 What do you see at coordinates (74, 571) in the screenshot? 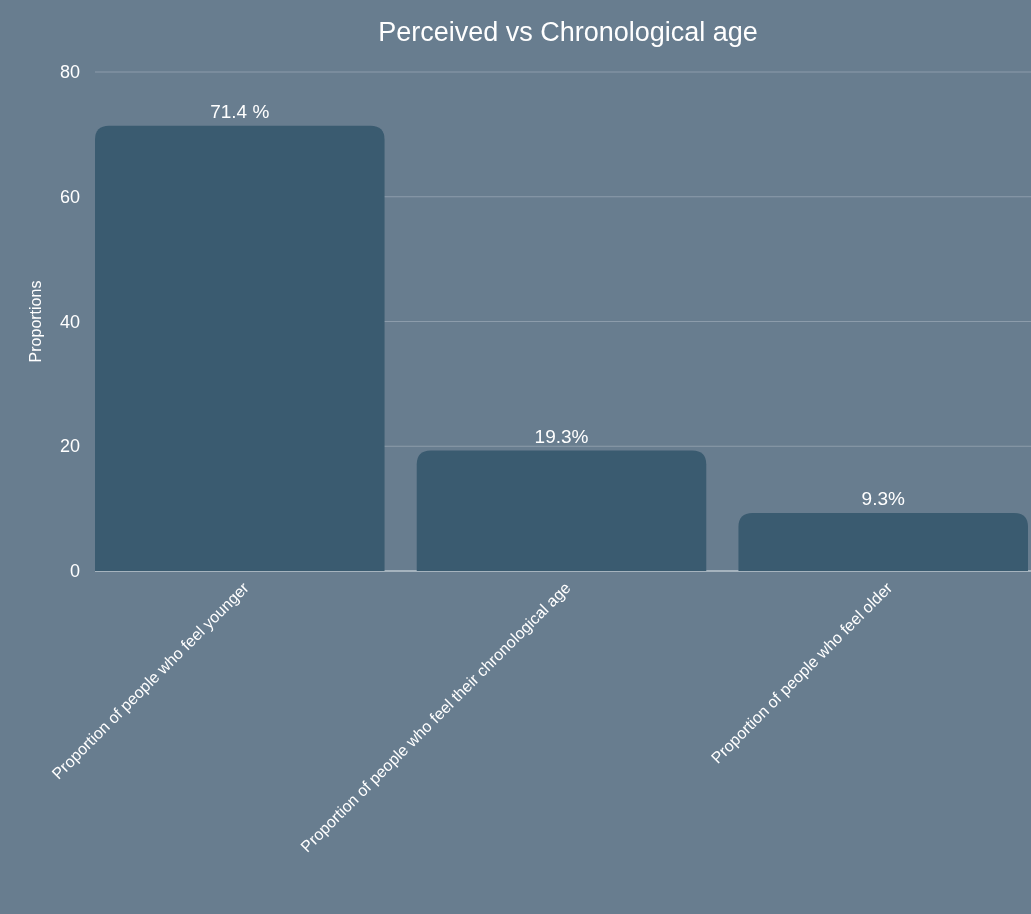
I see `y-tick-label: 0` at bounding box center [74, 571].